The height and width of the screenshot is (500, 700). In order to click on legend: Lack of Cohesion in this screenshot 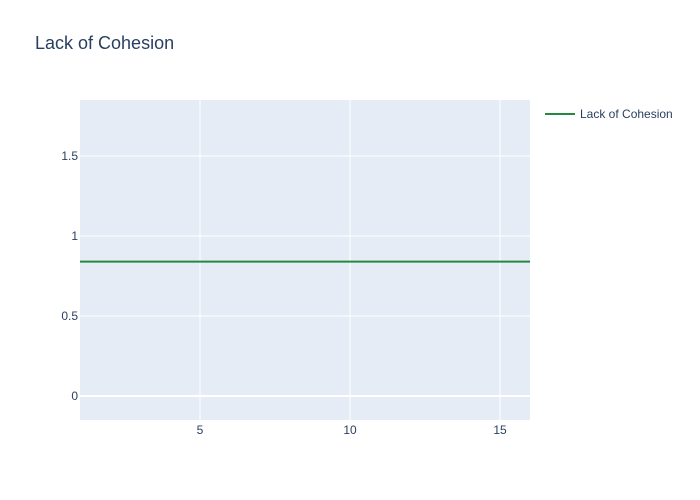, I will do `click(609, 114)`.